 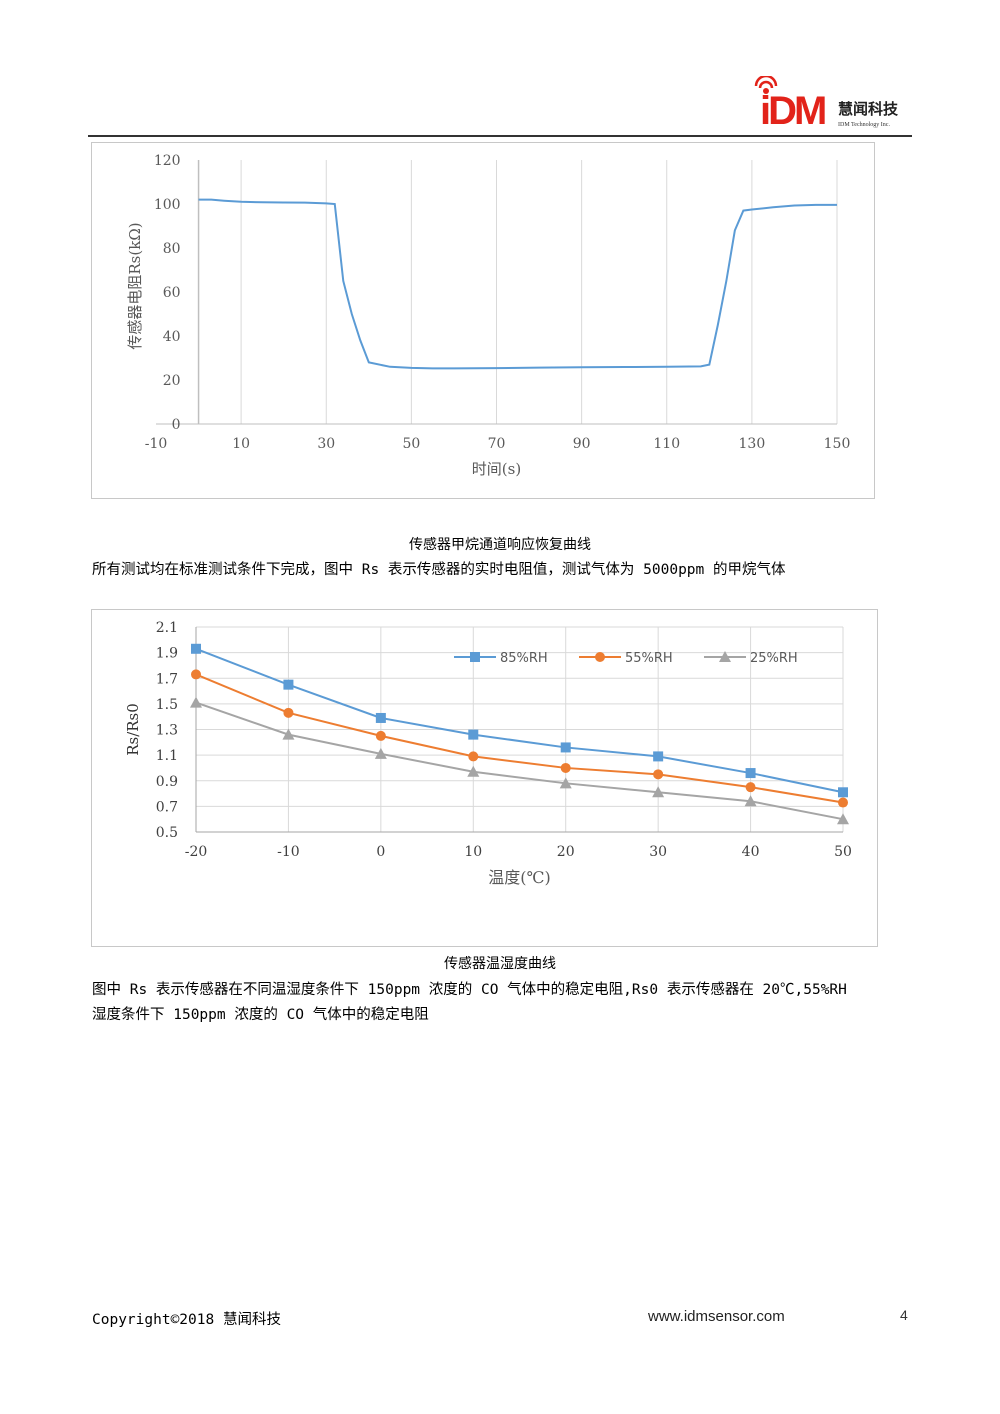 What do you see at coordinates (186, 1320) in the screenshot?
I see `footer-copyright: Copyright©2018 慧闻科技` at bounding box center [186, 1320].